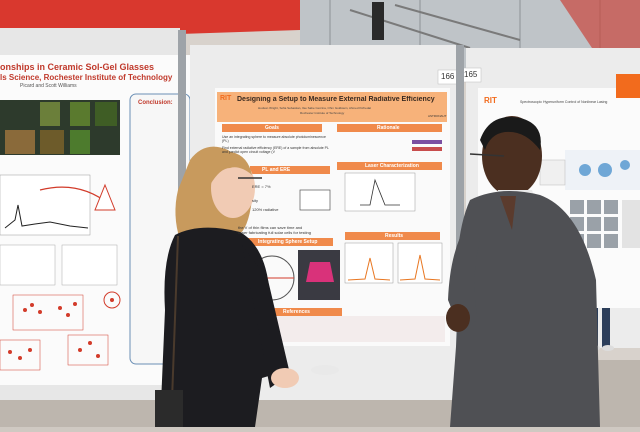 The height and width of the screenshot is (432, 640). Describe the element at coordinates (227, 286) in the screenshot. I see `woman-figure` at that location.